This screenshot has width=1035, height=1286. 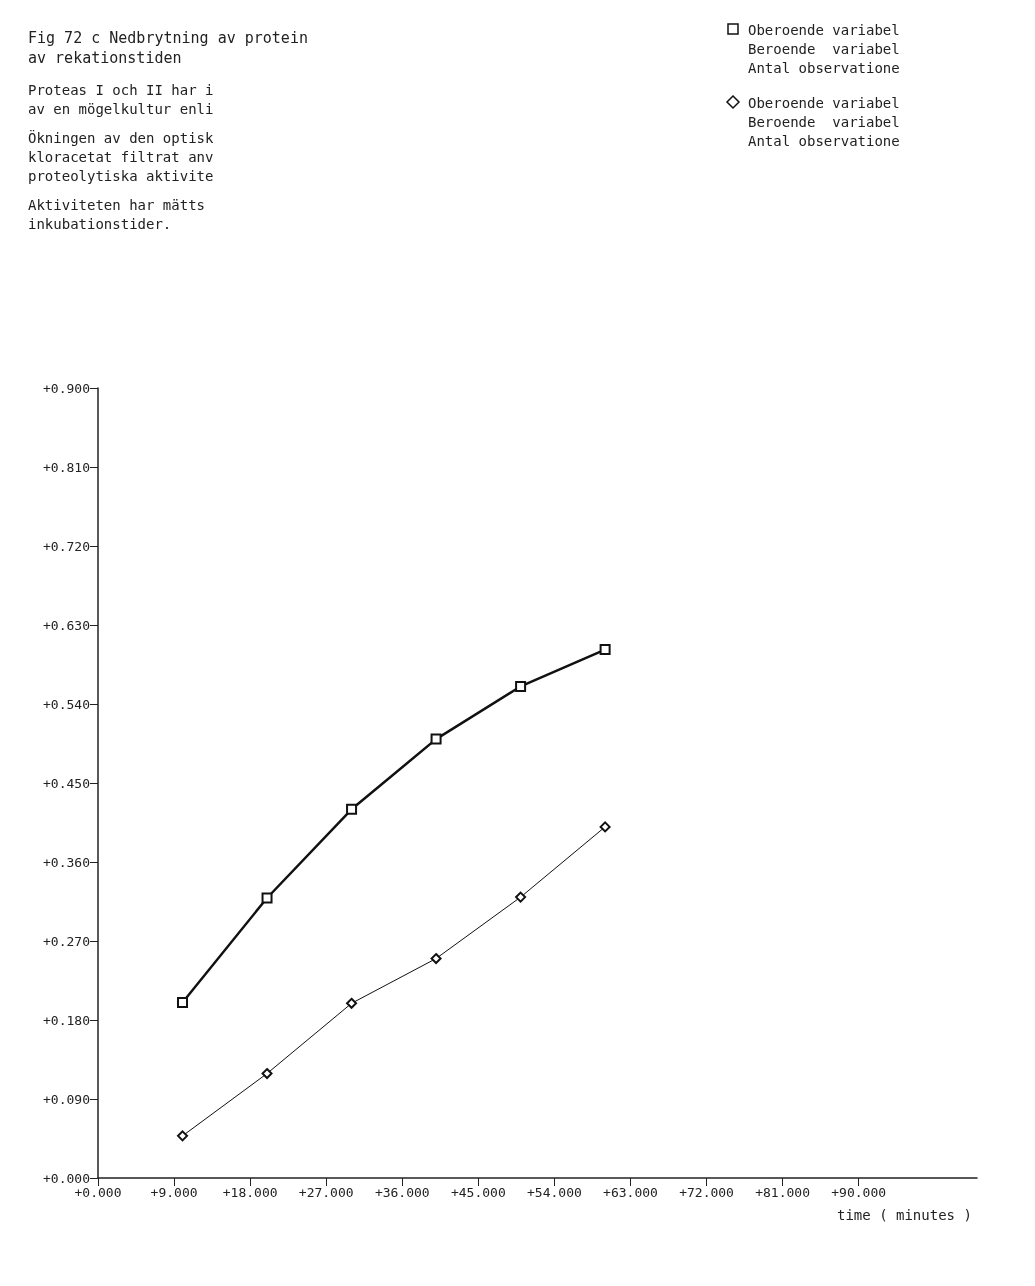 I want to click on x-tick-label: +27.000, so click(x=326, y=1192).